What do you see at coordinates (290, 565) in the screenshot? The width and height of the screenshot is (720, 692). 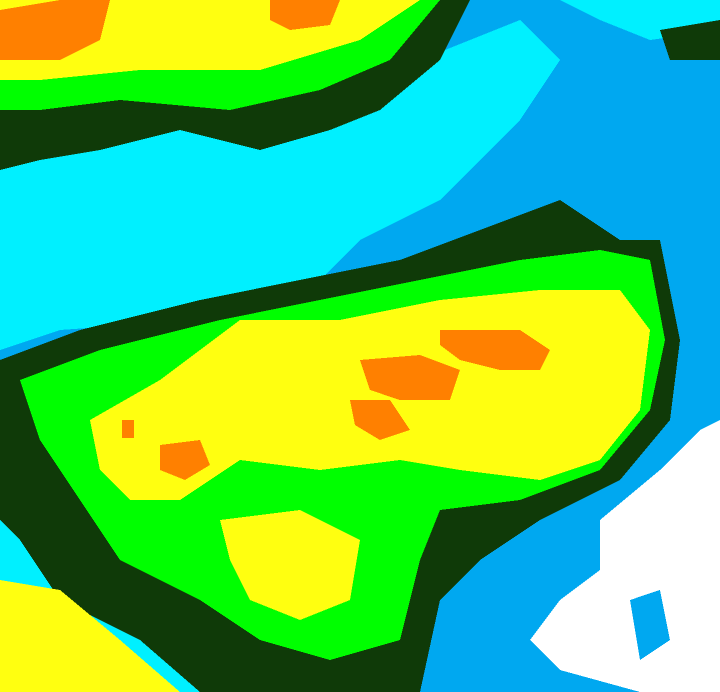 I see `yellow-lower-cell` at bounding box center [290, 565].